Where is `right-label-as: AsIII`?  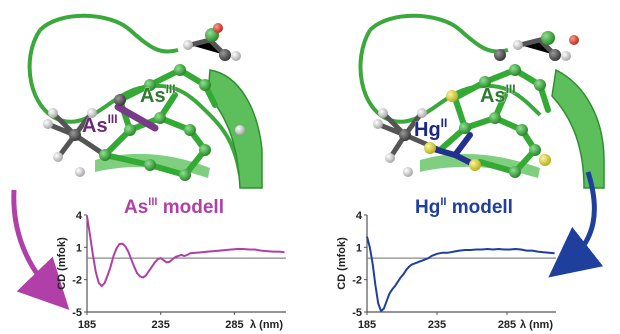 right-label-as: AsIII is located at coordinates (498, 94).